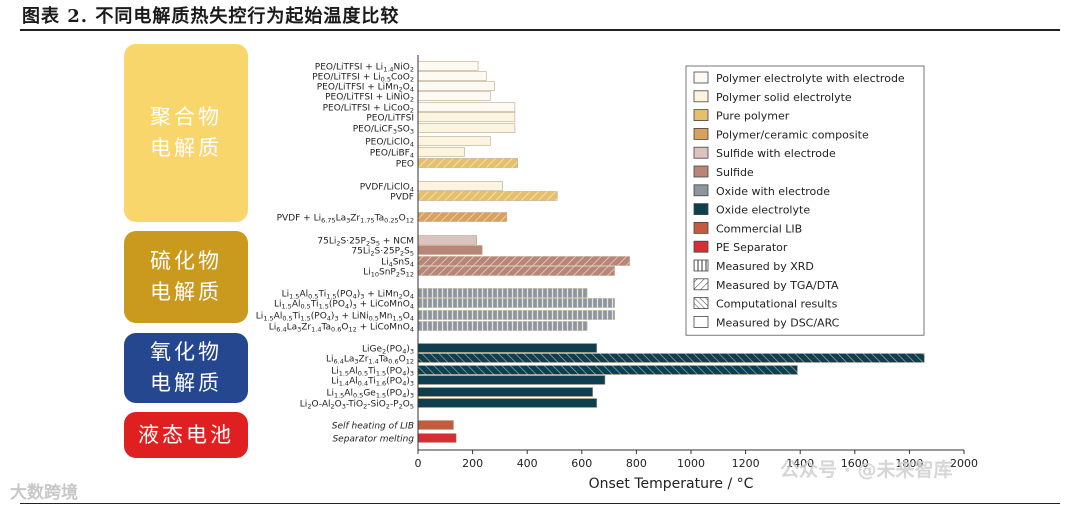 The height and width of the screenshot is (511, 1080). I want to click on bar-label-6: PEO/LiCF3SO3, so click(383, 130).